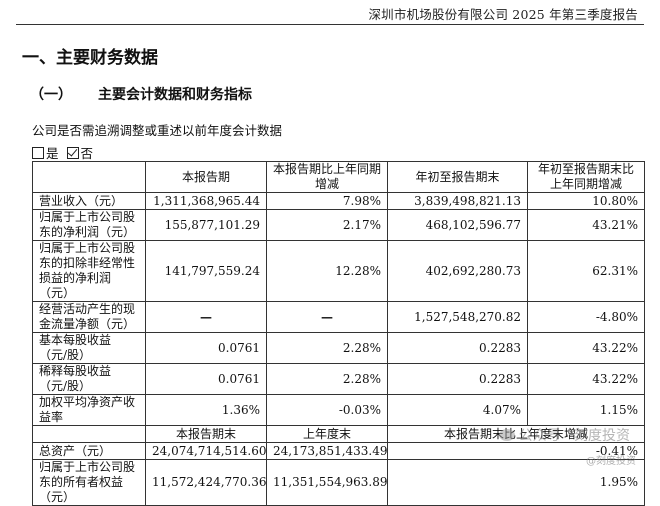  I want to click on cell-ytd: 3,839,498,821.13, so click(457, 201).